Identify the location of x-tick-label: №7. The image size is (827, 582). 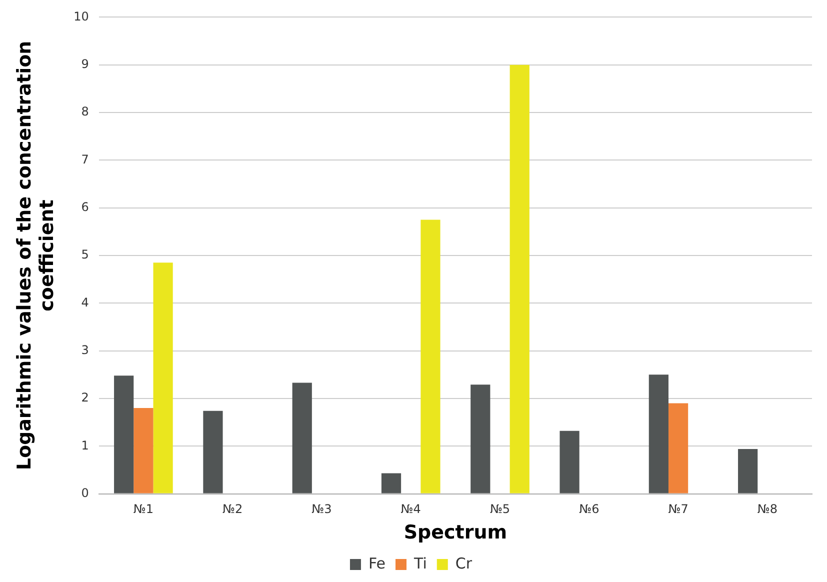
(678, 509).